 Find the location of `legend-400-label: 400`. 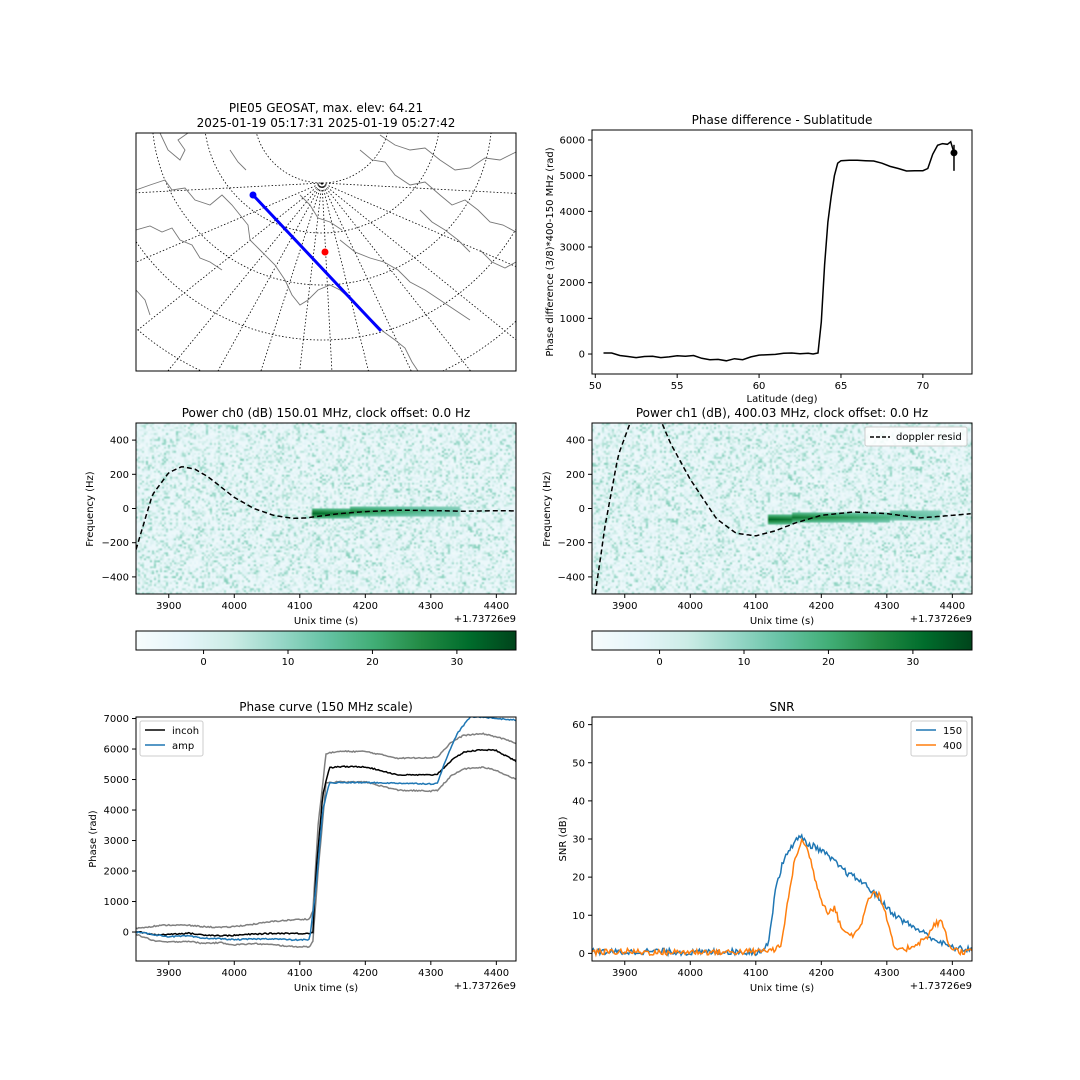

legend-400-label: 400 is located at coordinates (952, 746).